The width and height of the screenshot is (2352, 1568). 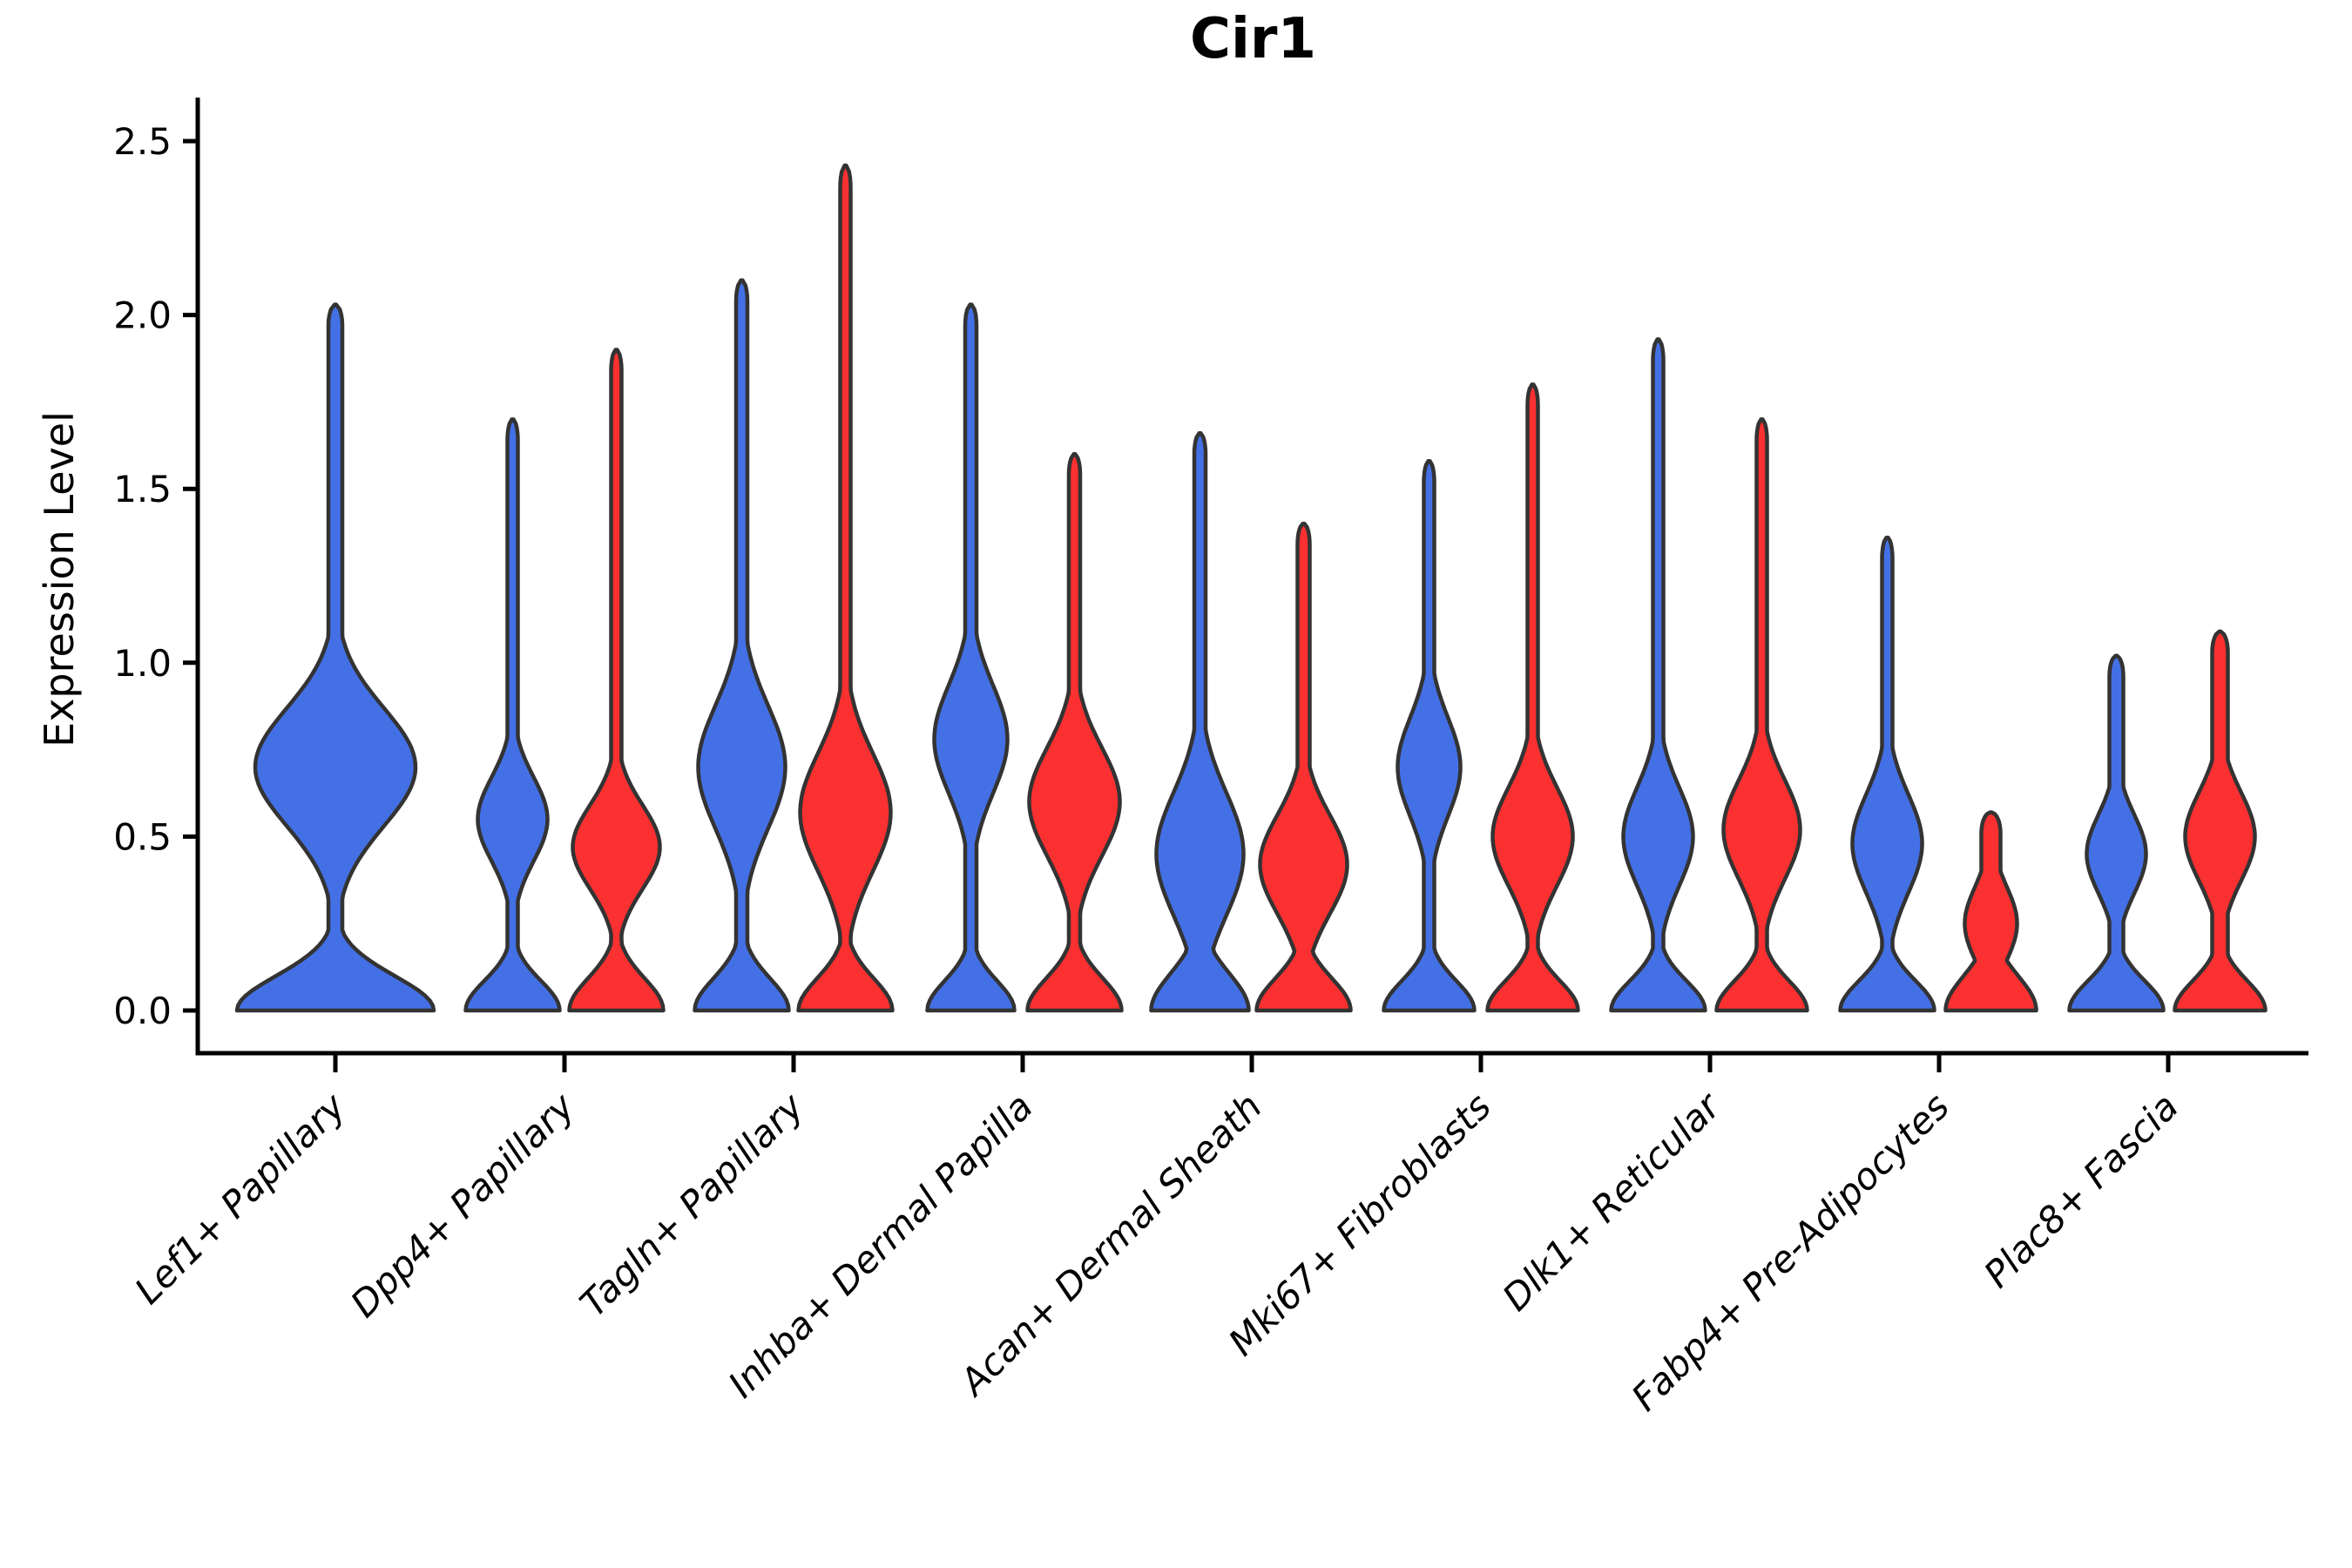 I want to click on x-tick-label: Dpp4+ Papillary, so click(x=463, y=1205).